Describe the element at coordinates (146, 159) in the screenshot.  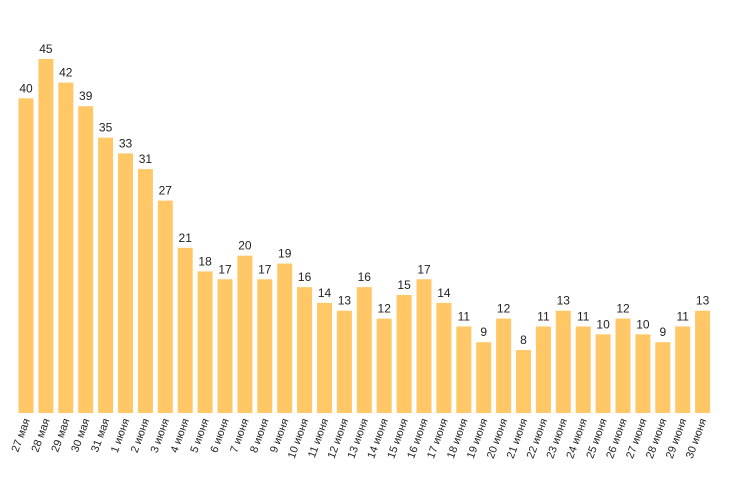
I see `data-label: 31` at that location.